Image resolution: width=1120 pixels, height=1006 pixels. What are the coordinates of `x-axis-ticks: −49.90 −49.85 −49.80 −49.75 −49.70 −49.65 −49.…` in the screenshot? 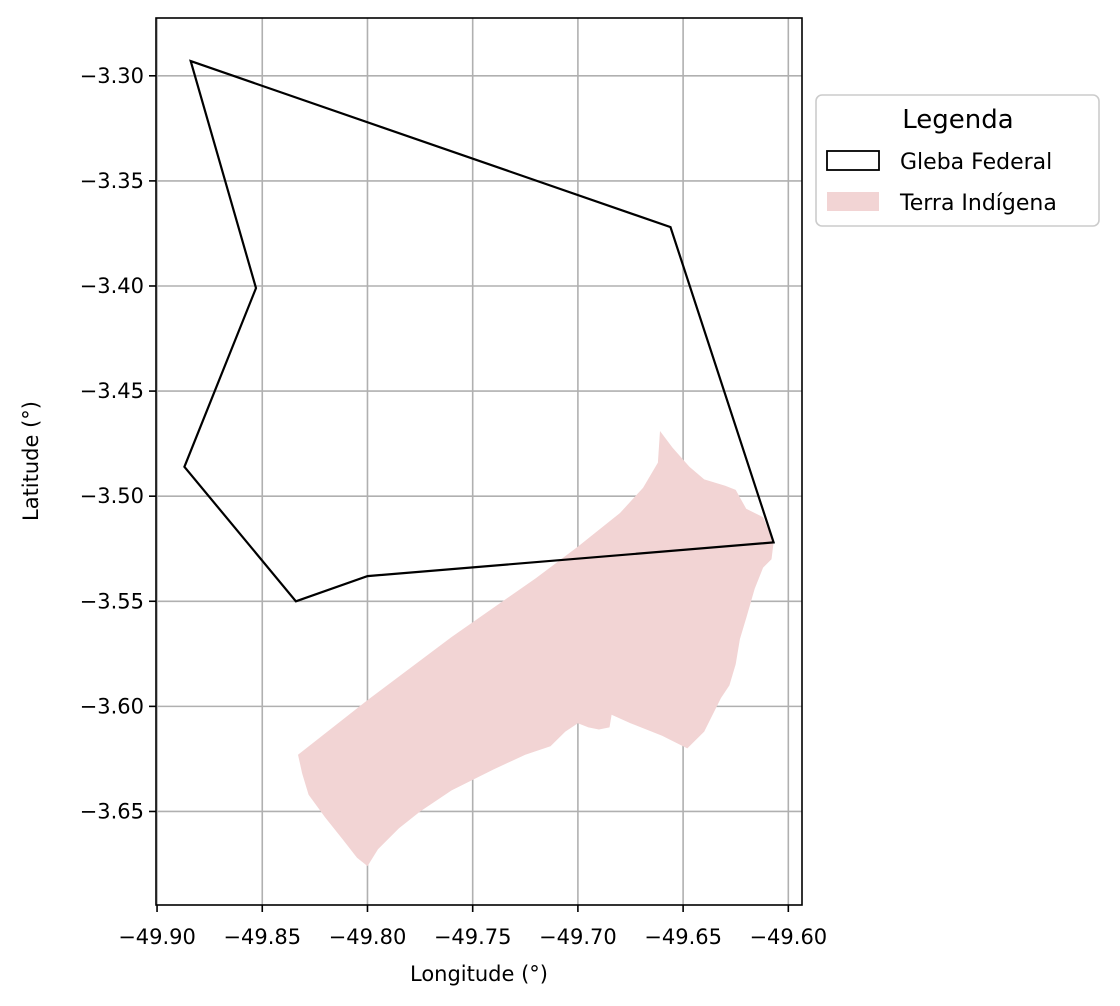 It's located at (472, 927).